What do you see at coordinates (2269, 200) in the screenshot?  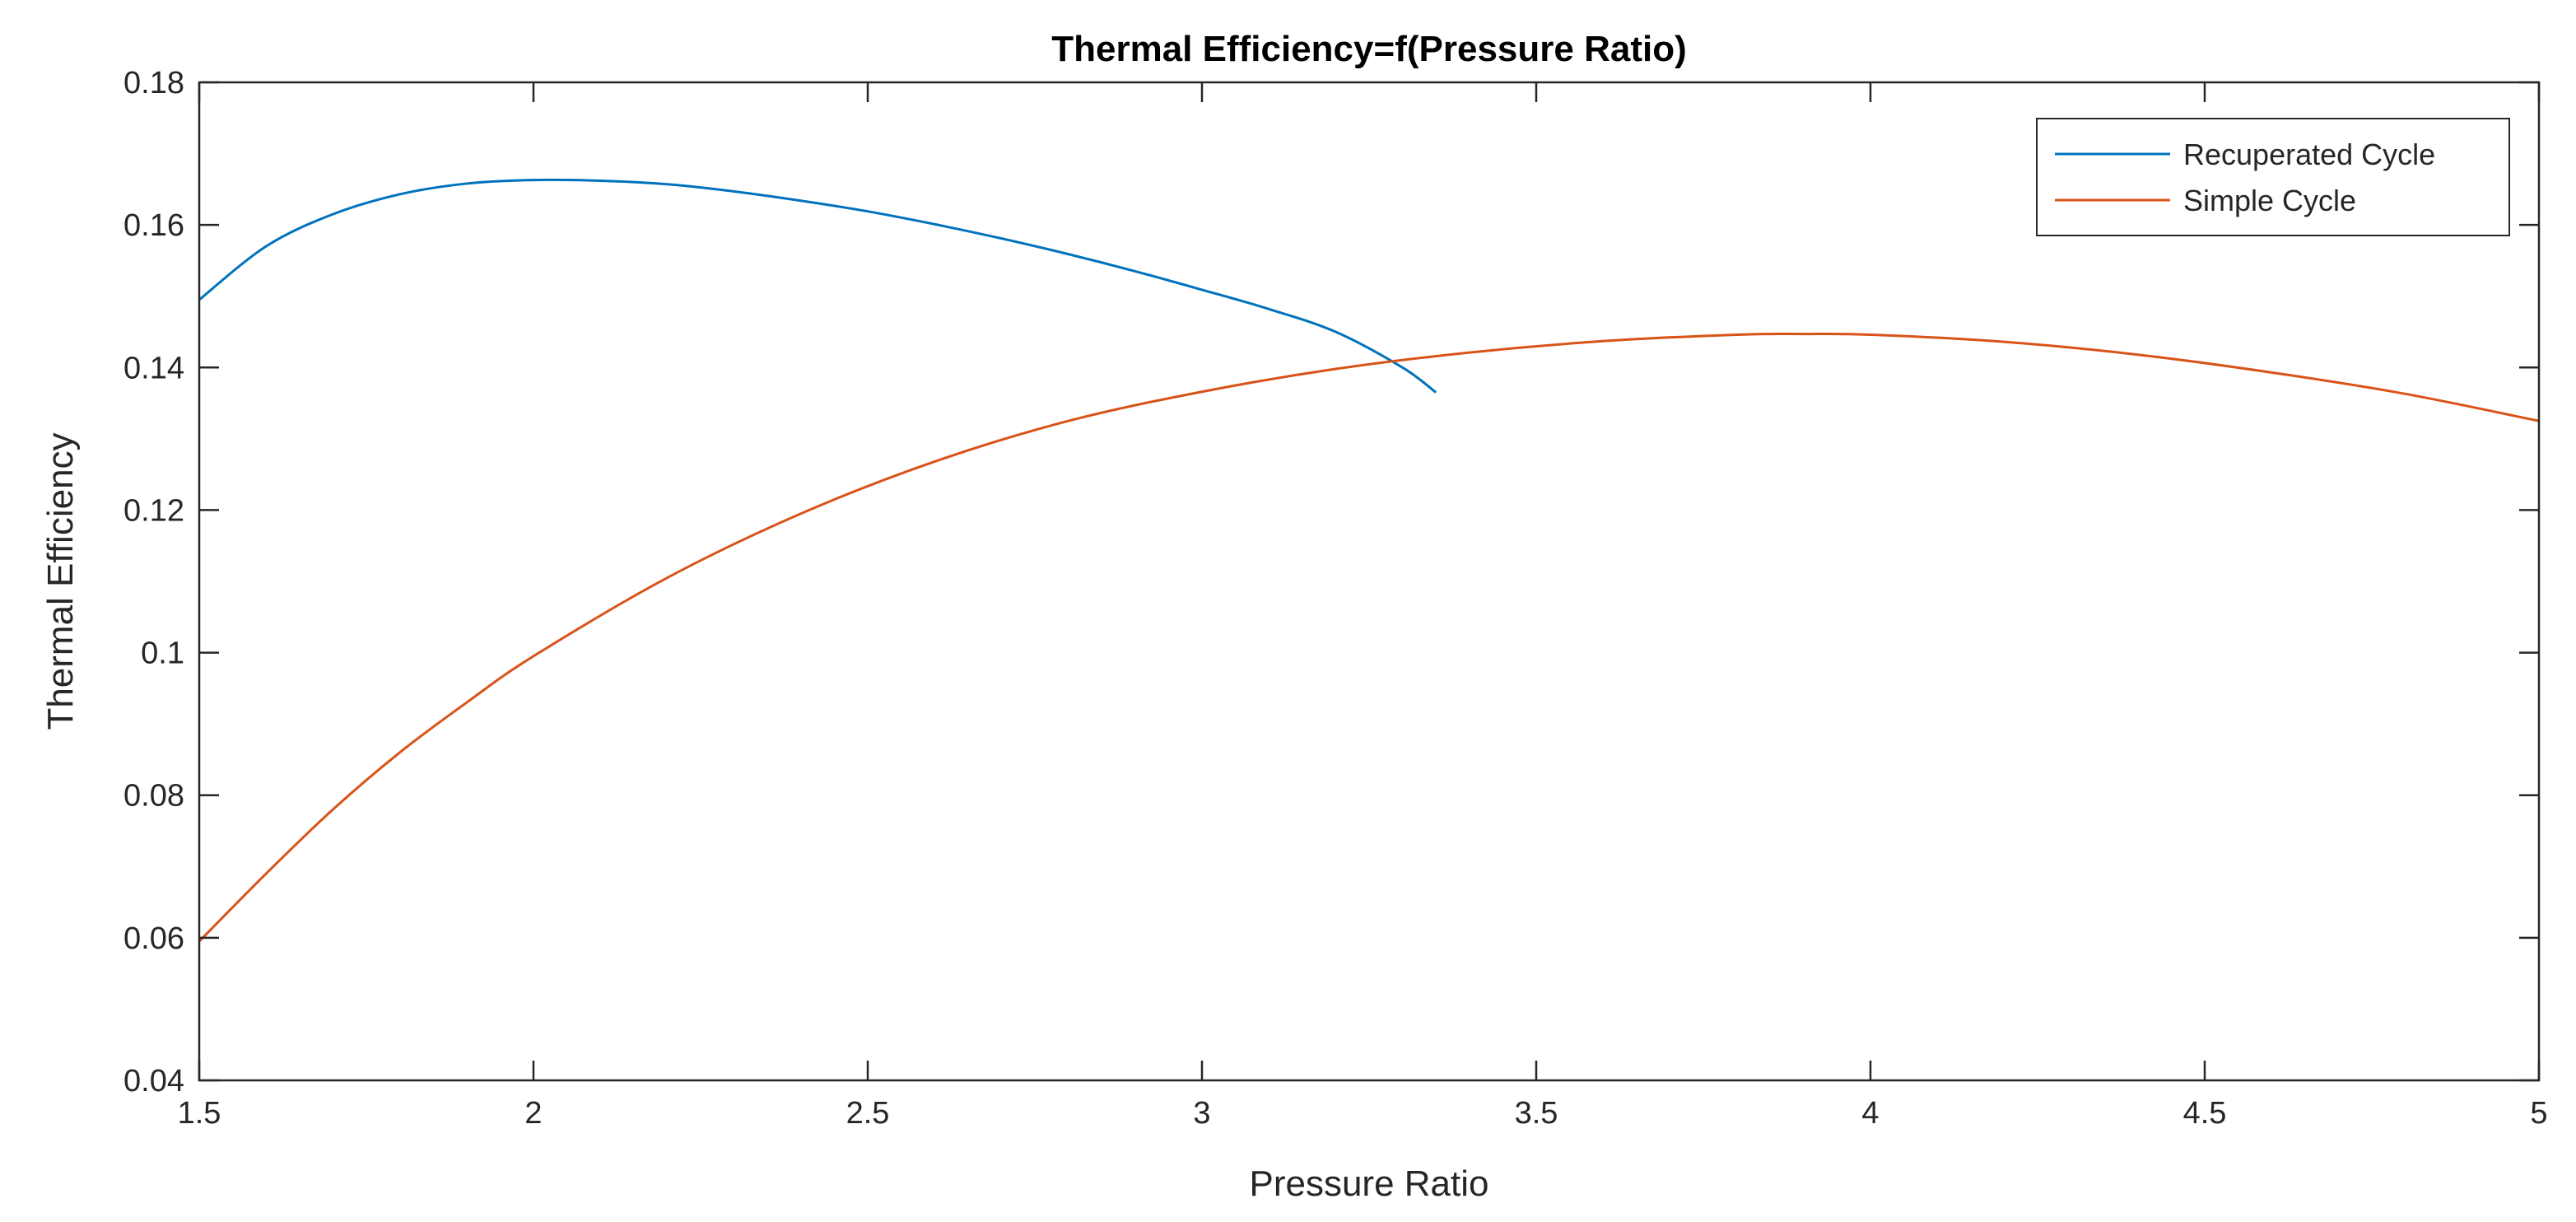 I see `legend-label-simple-cycle: Simple Cycle` at bounding box center [2269, 200].